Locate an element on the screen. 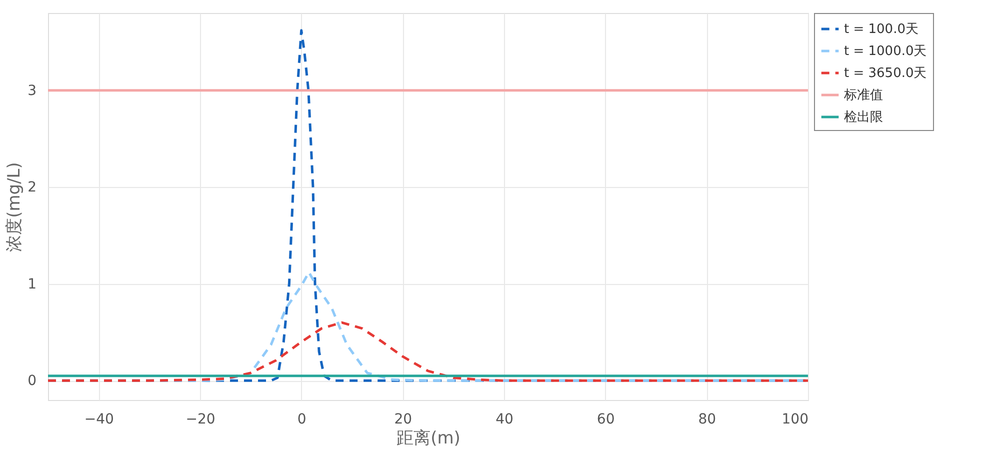 The height and width of the screenshot is (470, 1000). x-tick-label: 60 is located at coordinates (605, 420).